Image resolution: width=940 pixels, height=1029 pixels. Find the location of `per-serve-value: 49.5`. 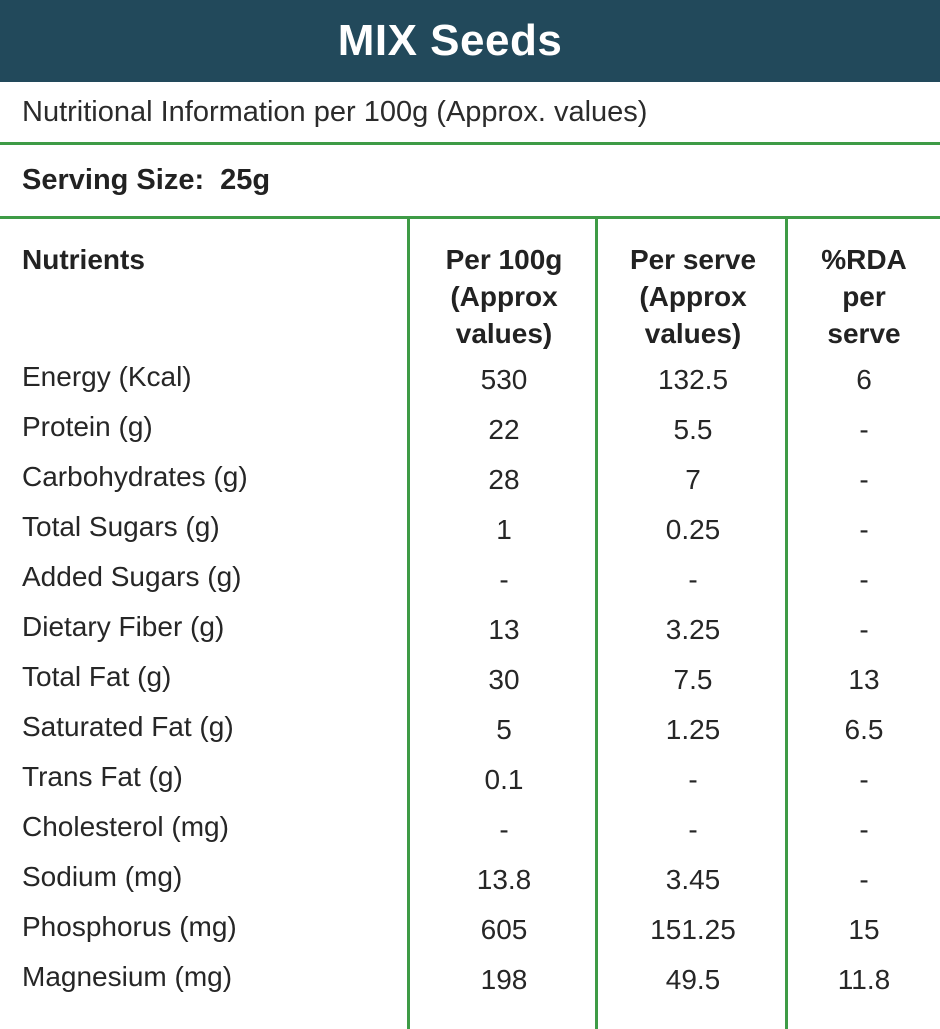

per-serve-value: 49.5 is located at coordinates (693, 979).